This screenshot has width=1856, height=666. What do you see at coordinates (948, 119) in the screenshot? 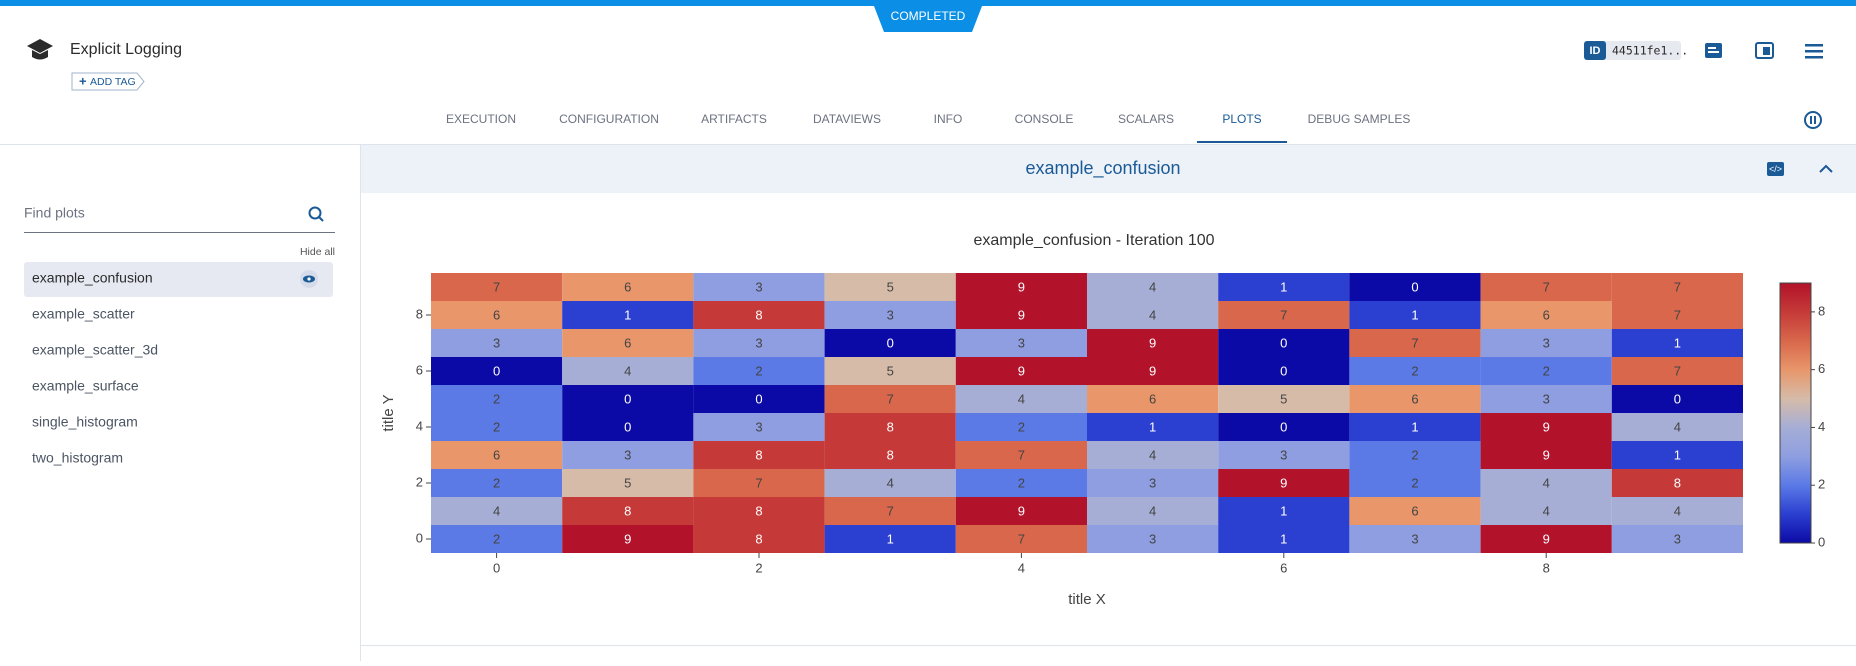
I see `tab: INFO` at bounding box center [948, 119].